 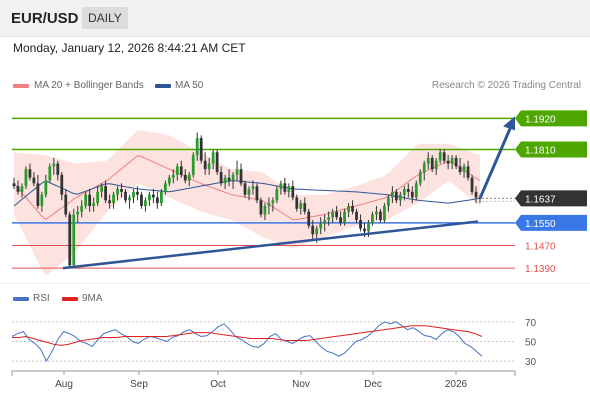 I want to click on rsi-tick-label: 30, so click(x=531, y=362).